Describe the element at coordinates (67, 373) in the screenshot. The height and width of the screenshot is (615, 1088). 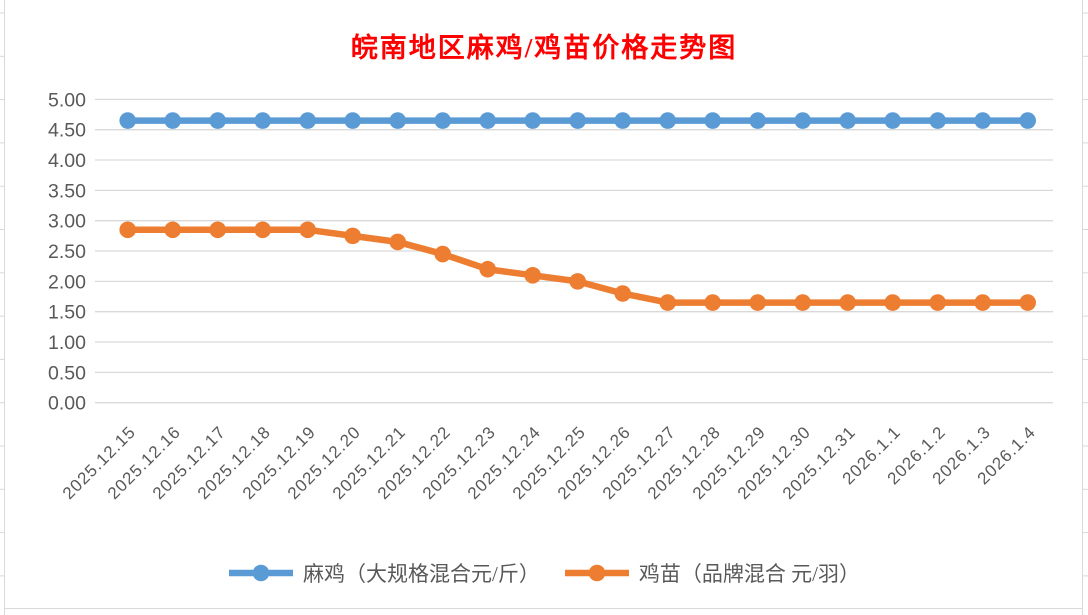
I see `y-axis-tick-label: 0.50` at that location.